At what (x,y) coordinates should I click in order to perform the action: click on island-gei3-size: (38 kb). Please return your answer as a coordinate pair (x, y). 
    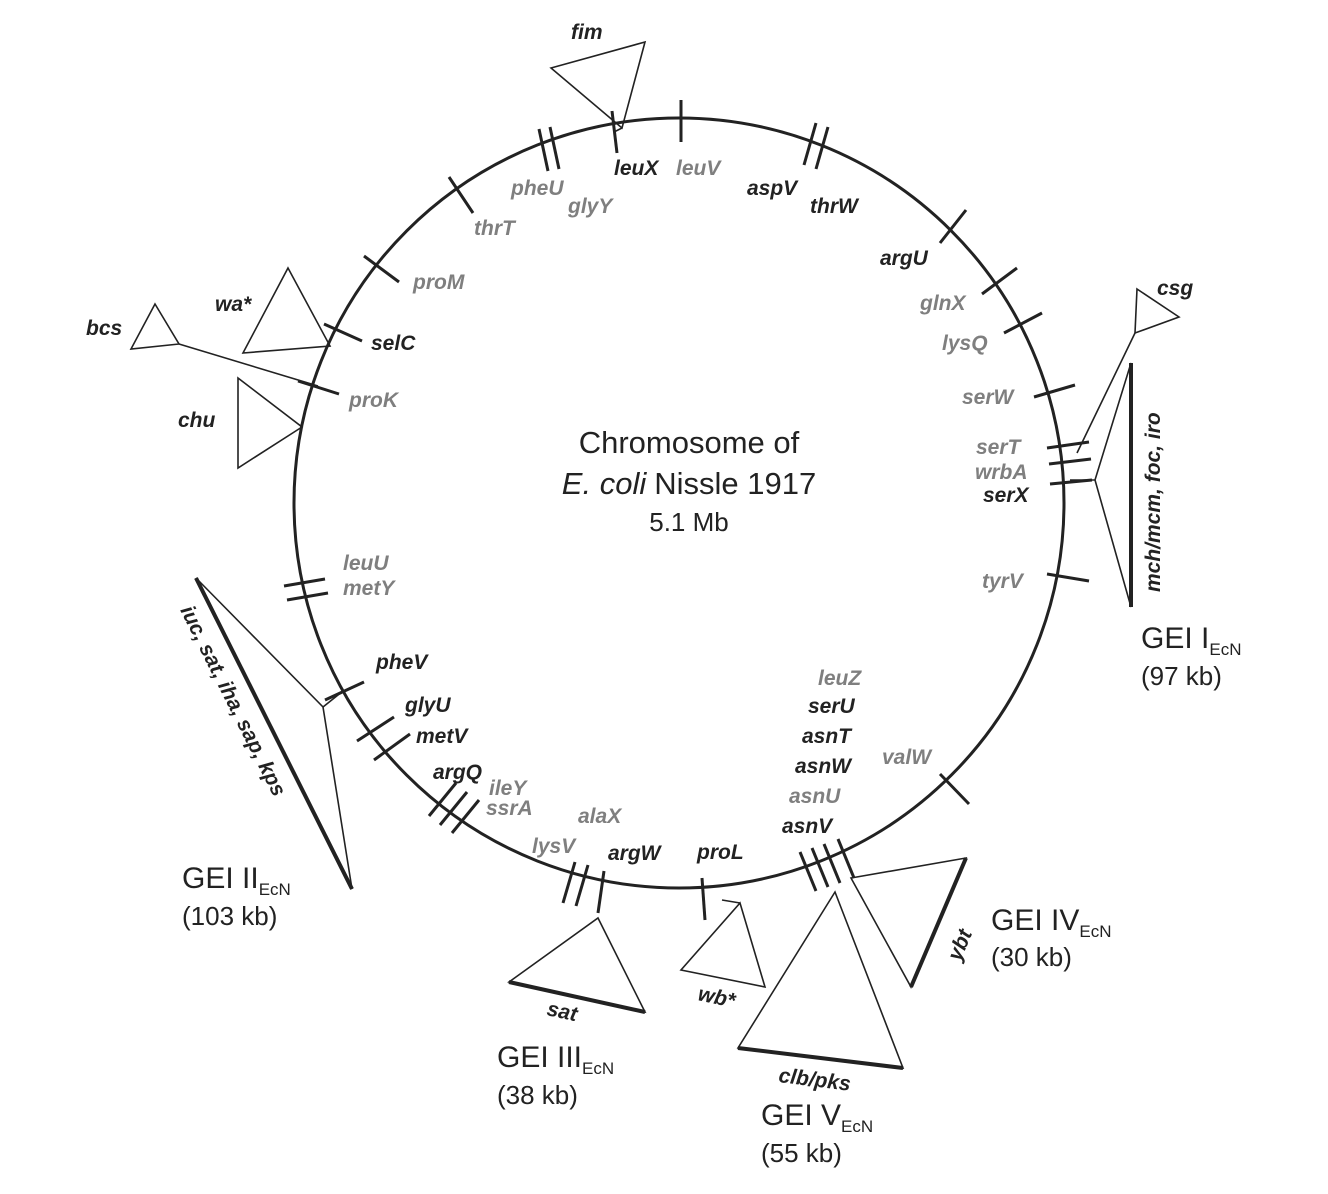
    Looking at the image, I should click on (537, 1095).